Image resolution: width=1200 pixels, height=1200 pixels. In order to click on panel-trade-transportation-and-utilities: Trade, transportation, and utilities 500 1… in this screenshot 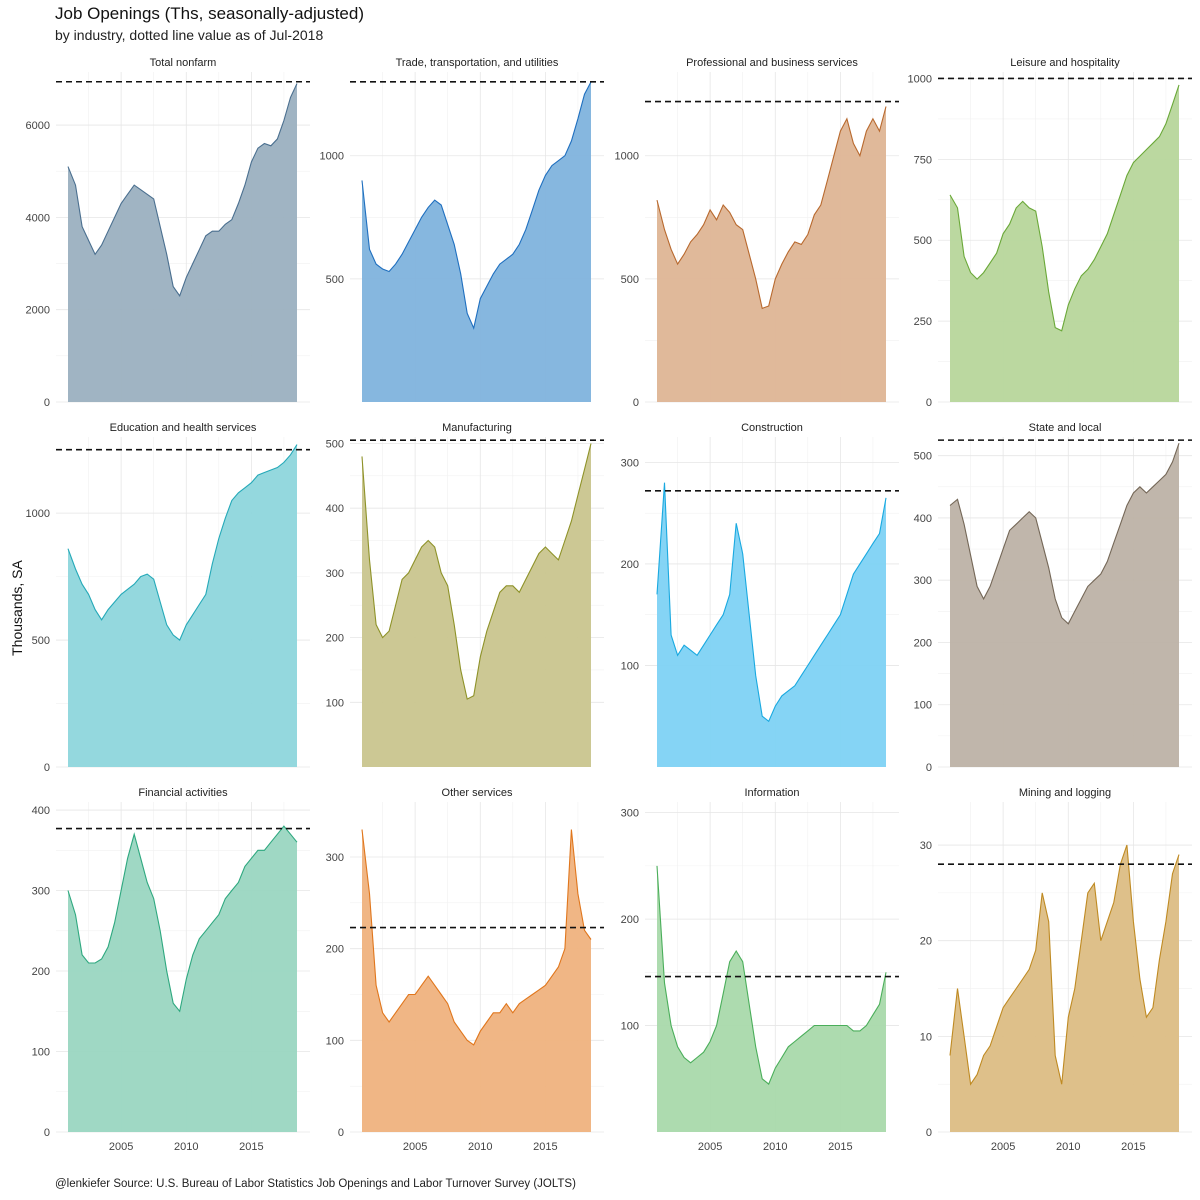, I will do `click(462, 230)`.